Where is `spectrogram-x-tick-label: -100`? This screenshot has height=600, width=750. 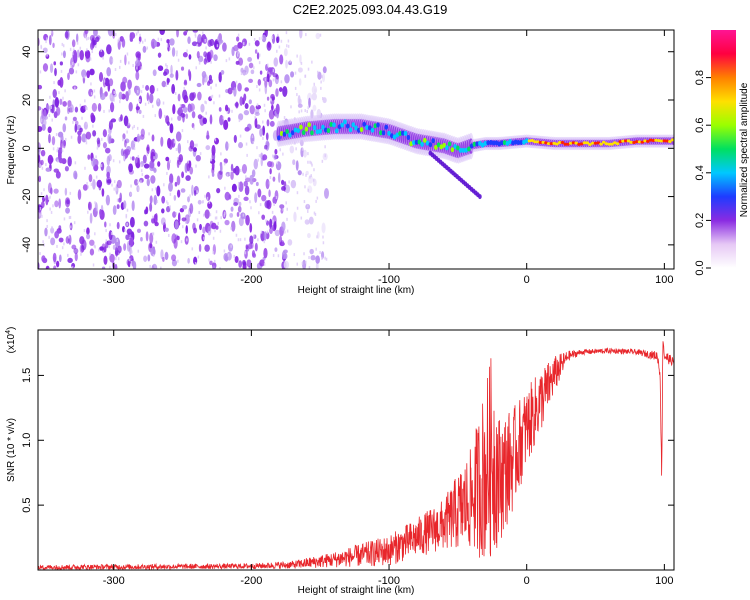
spectrogram-x-tick-label: -100 is located at coordinates (389, 280).